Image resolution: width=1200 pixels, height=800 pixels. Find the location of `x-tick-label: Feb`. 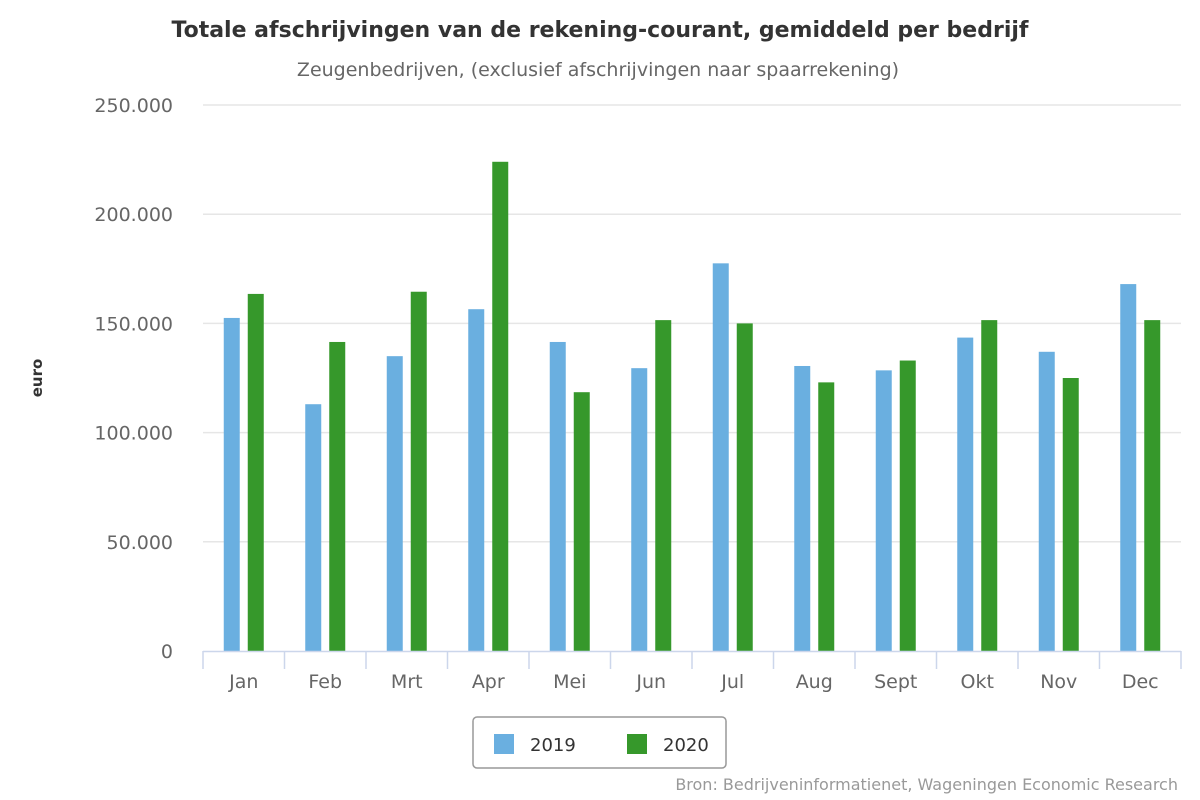

x-tick-label: Feb is located at coordinates (325, 682).